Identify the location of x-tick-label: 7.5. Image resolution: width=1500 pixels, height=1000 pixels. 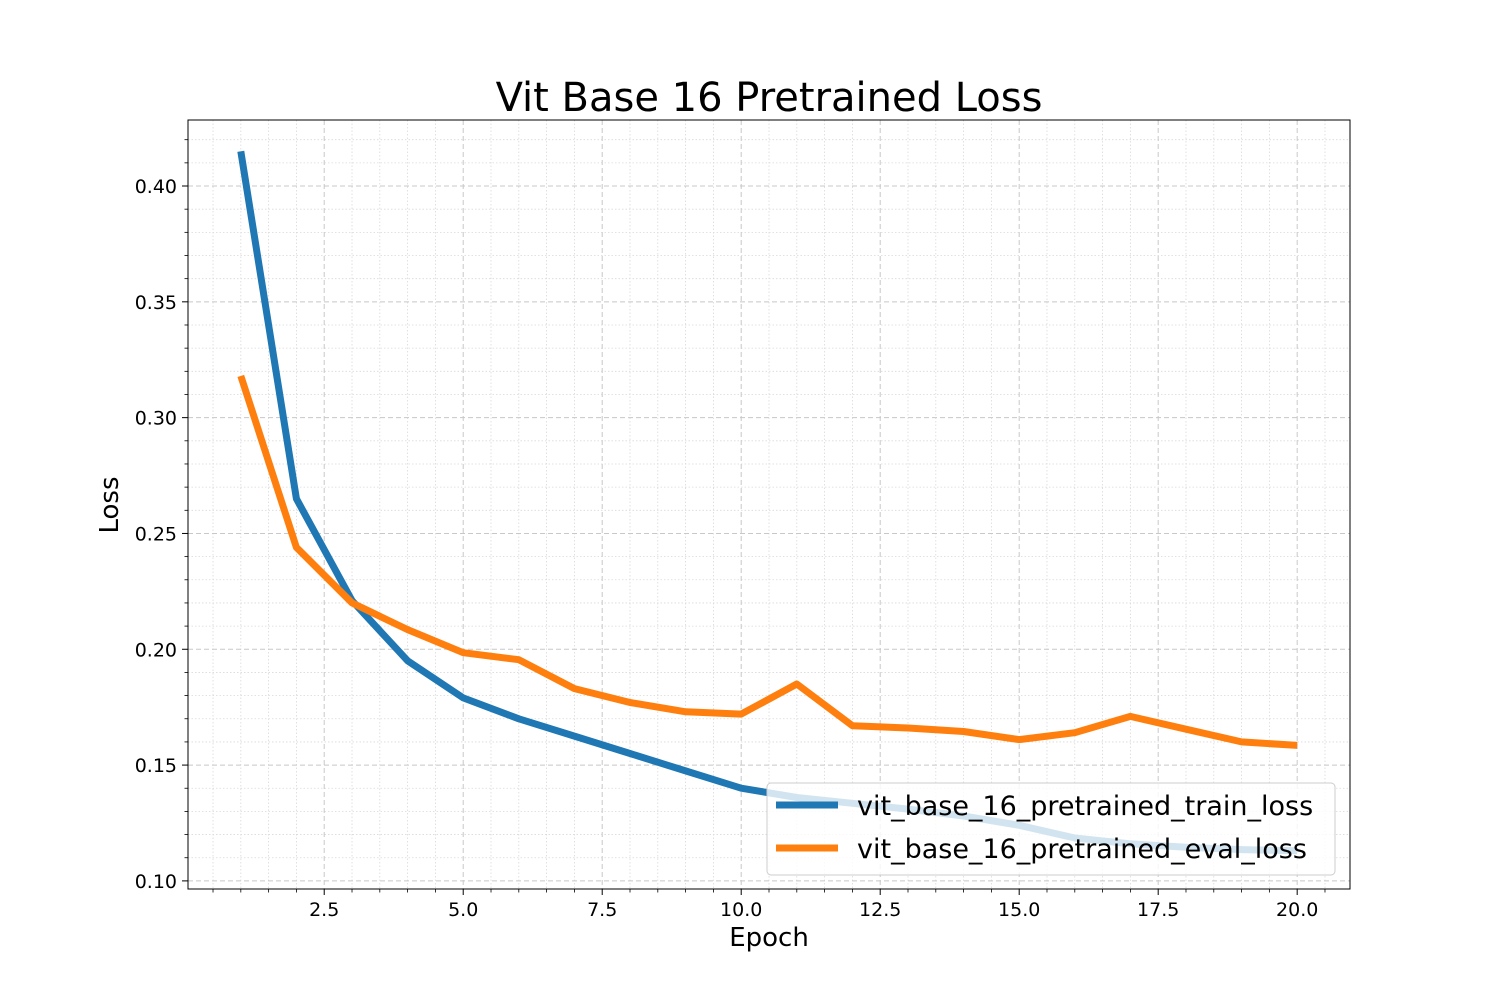
(602, 910).